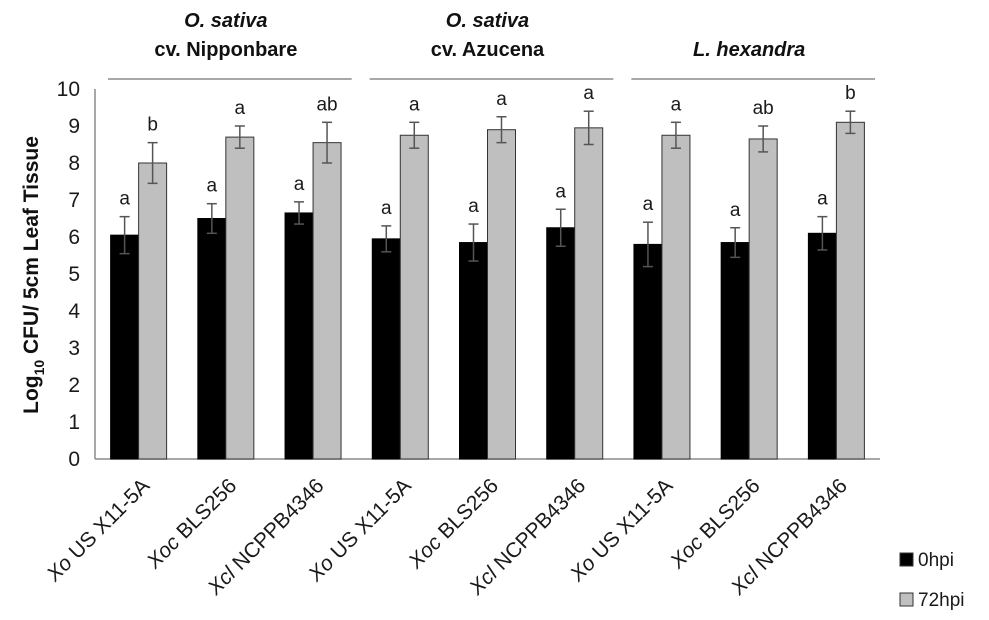 The width and height of the screenshot is (989, 620). What do you see at coordinates (941, 600) in the screenshot?
I see `legend-label-72hpi: 72hpi` at bounding box center [941, 600].